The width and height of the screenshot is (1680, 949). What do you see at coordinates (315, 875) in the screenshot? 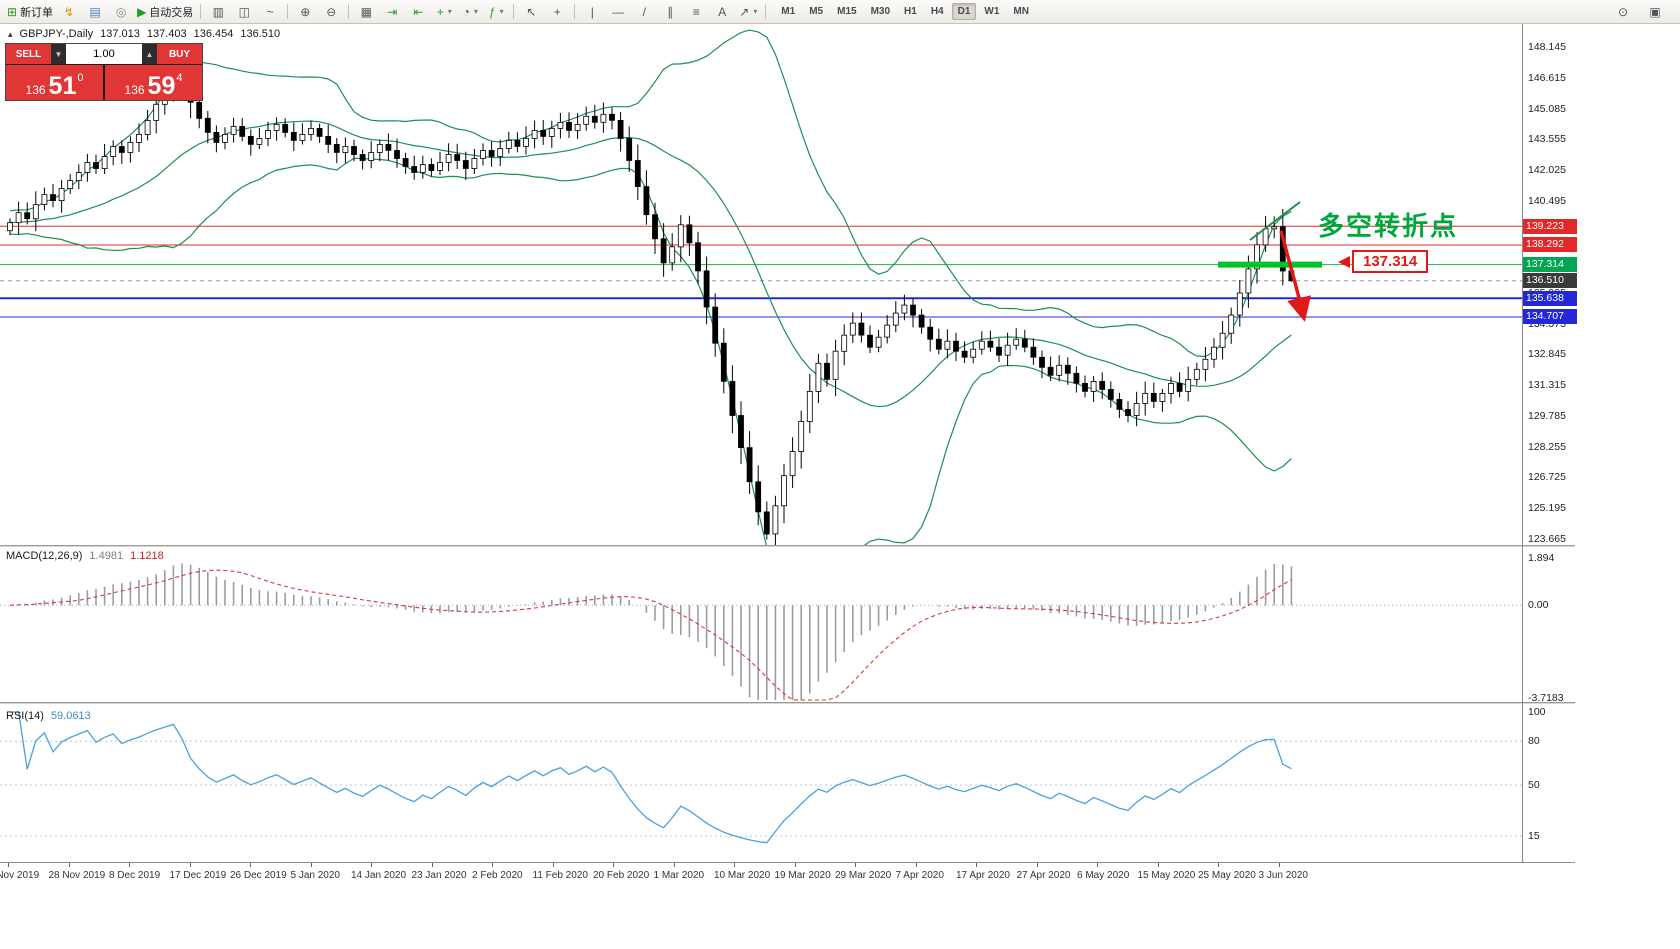
I see `date-label: 5 Jan 2020` at bounding box center [315, 875].